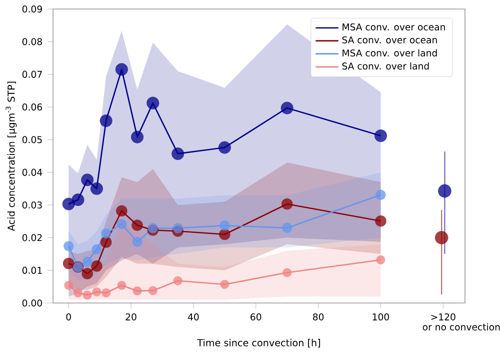 The width and height of the screenshot is (500, 353). I want to click on y-tick-label: 0.09, so click(32, 9).